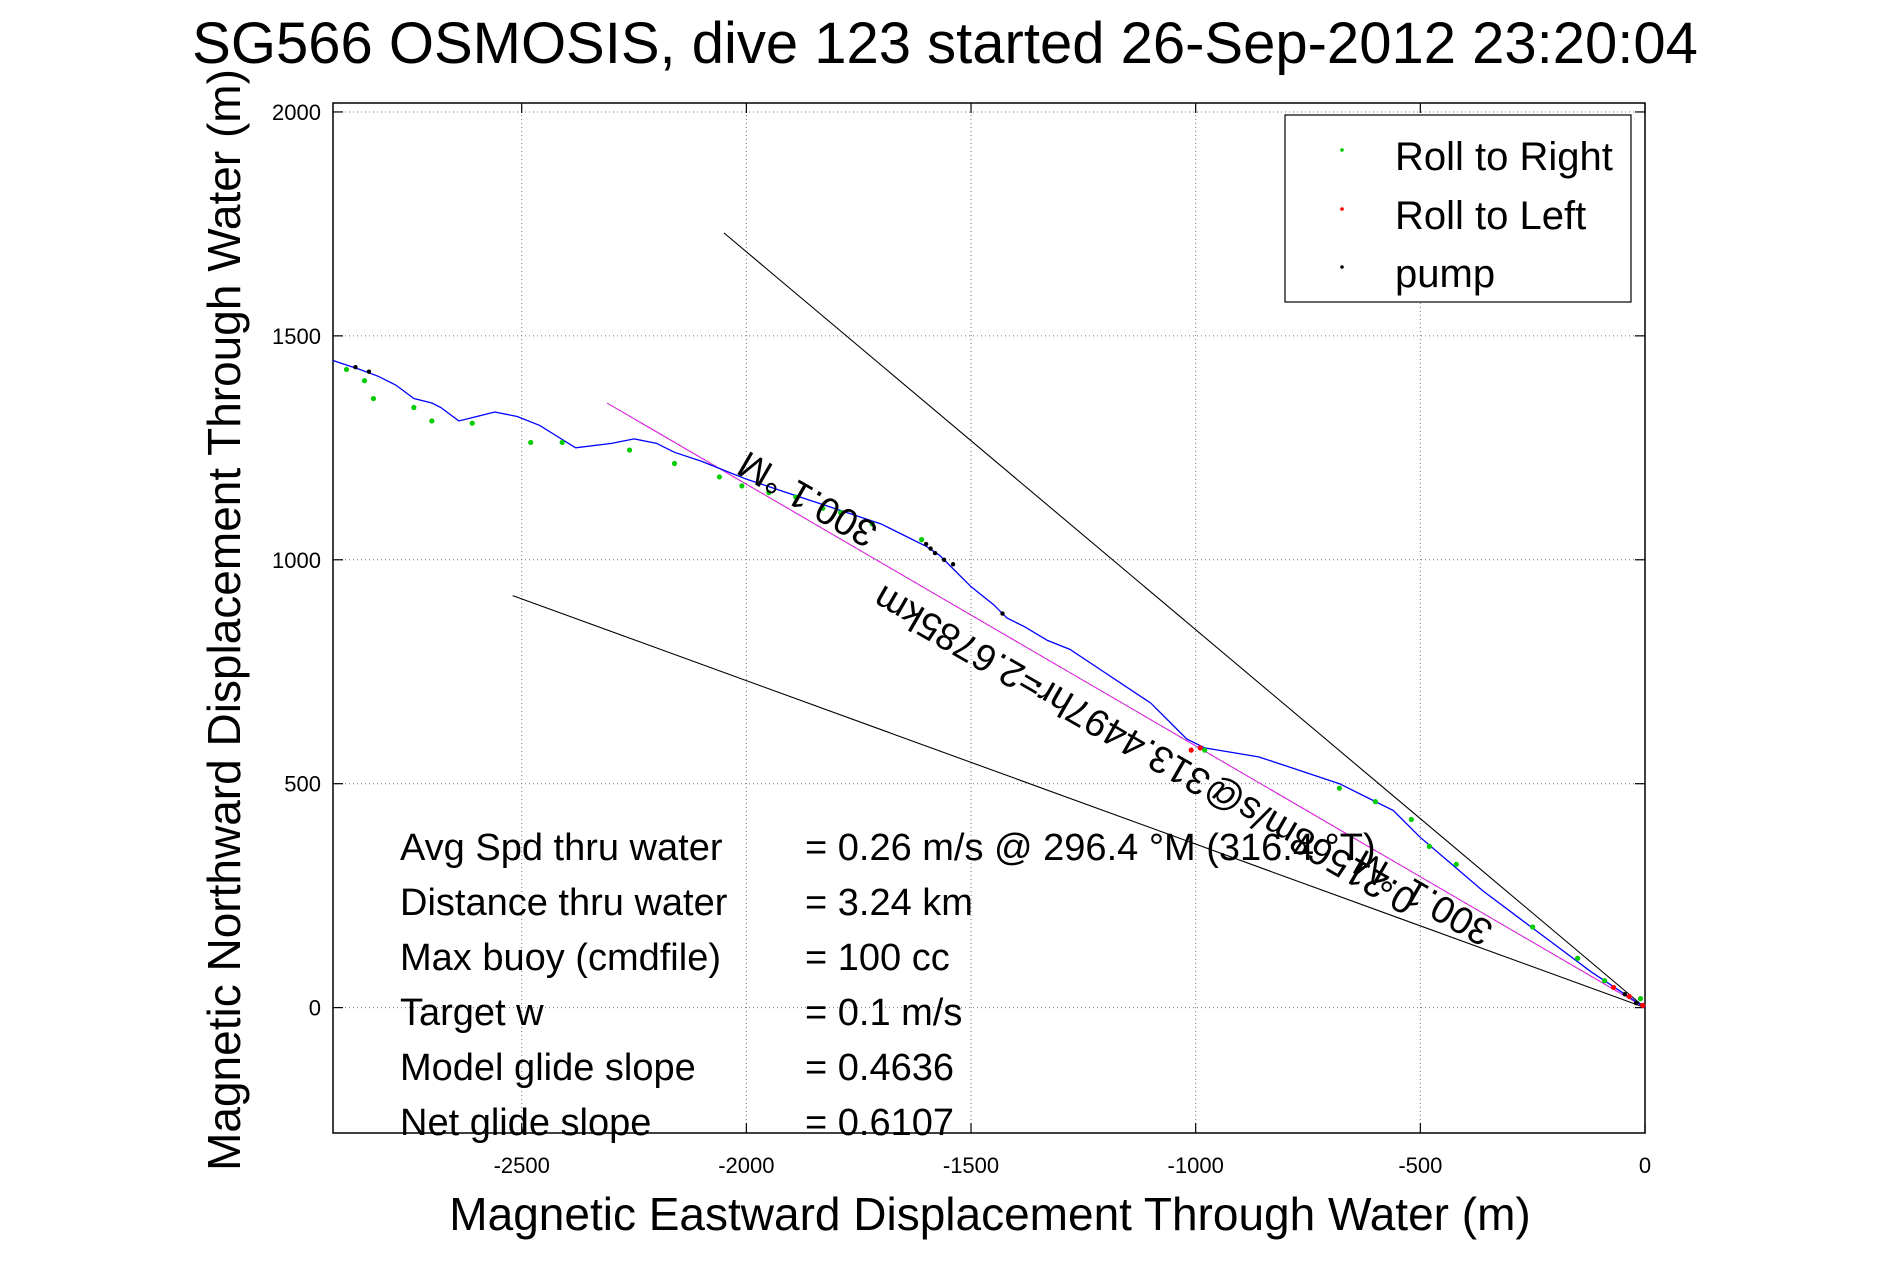 The width and height of the screenshot is (1891, 1262). What do you see at coordinates (1342, 209) in the screenshot?
I see `legend-marker-roll-left` at bounding box center [1342, 209].